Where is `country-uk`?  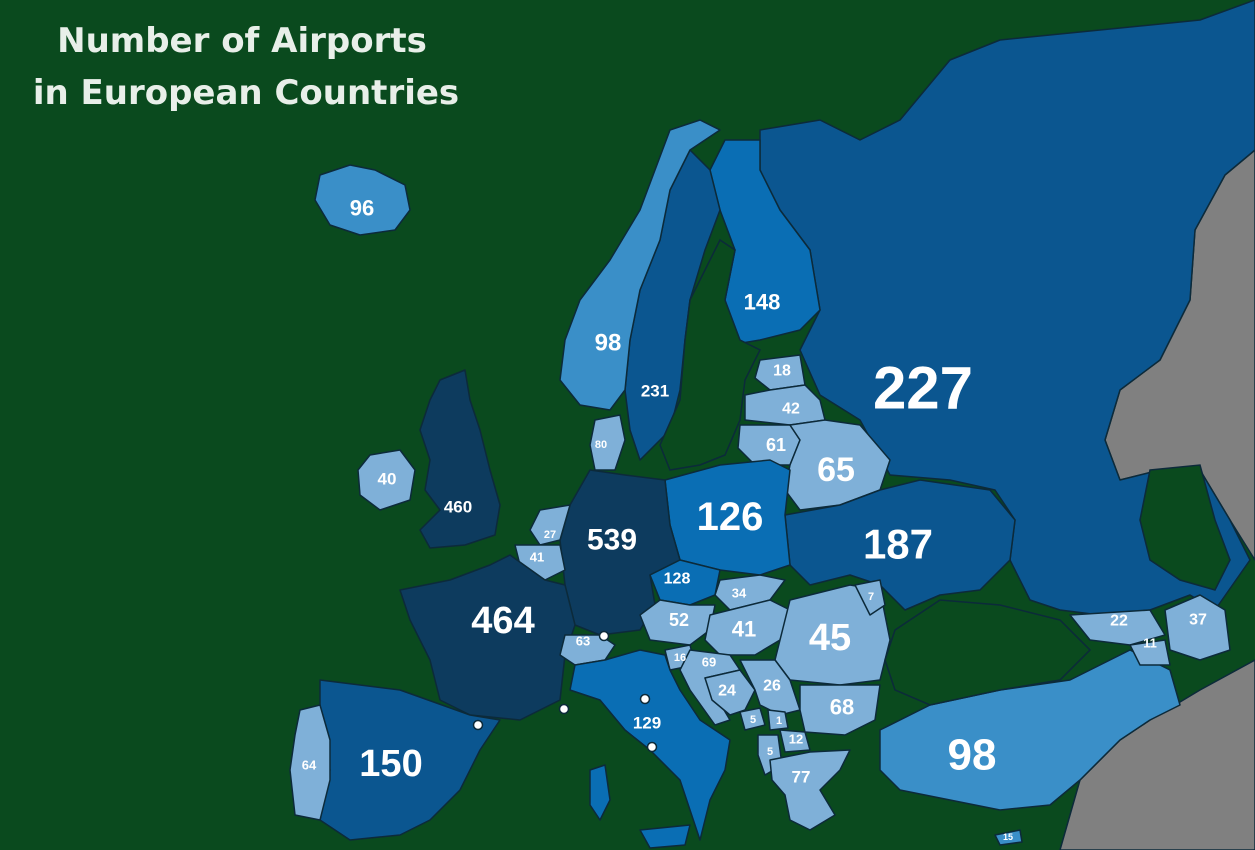
country-uk is located at coordinates (460, 459).